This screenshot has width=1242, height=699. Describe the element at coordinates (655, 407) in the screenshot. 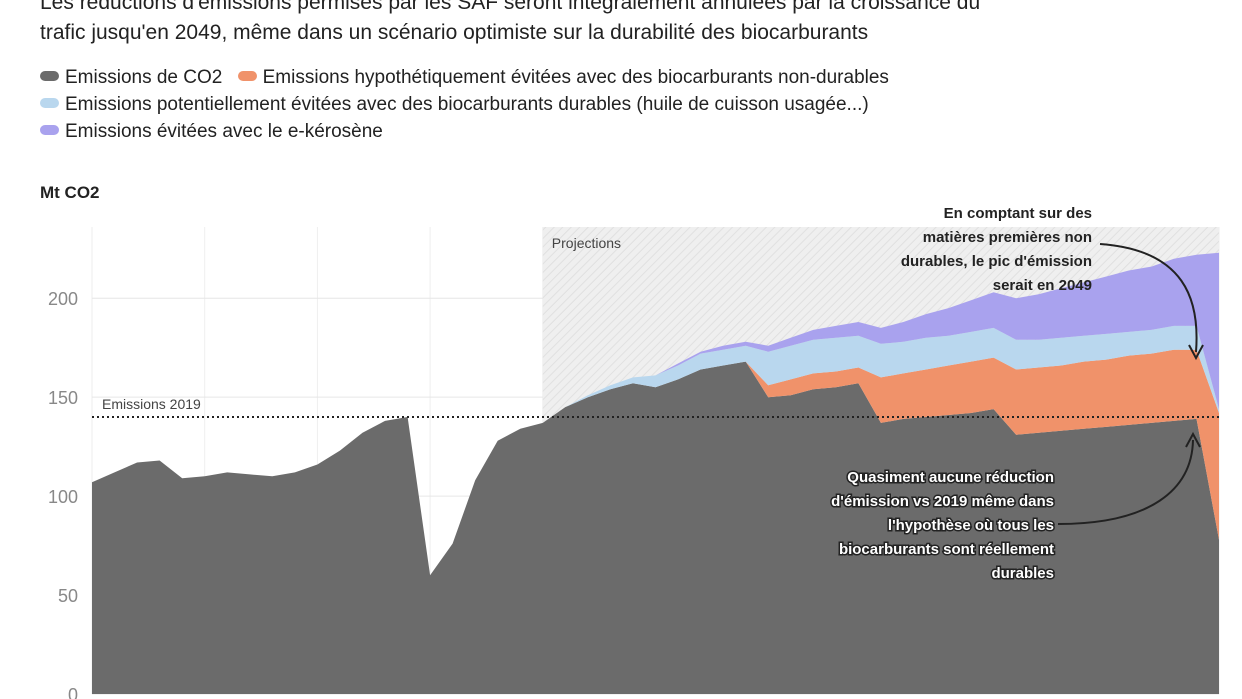

I see `reference-line-layer: Emissions 2019` at that location.